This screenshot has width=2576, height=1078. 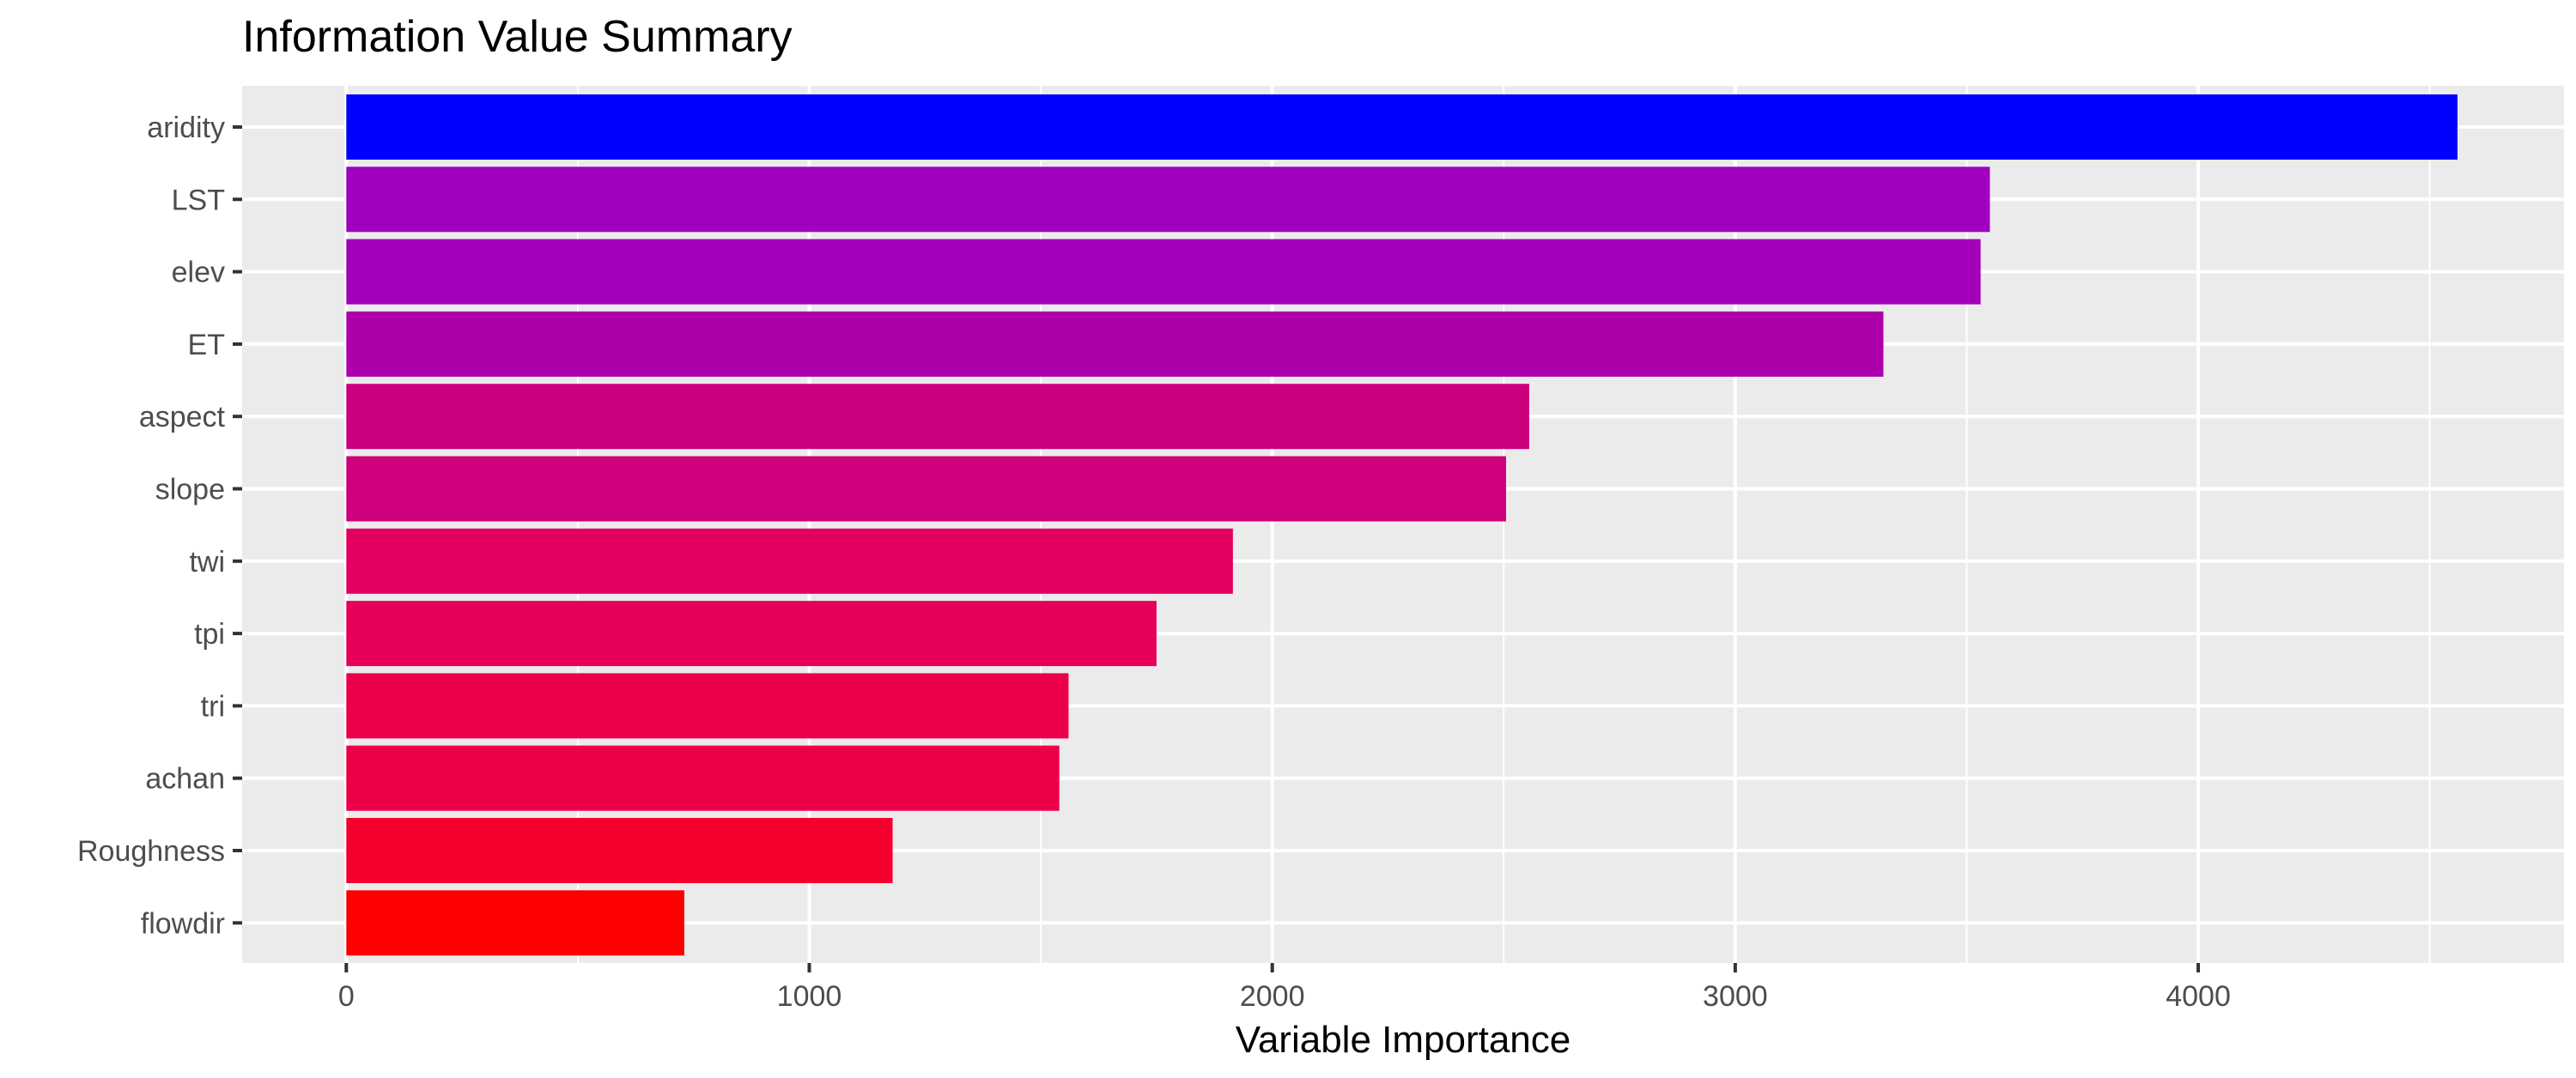 I want to click on y-tick-label: flowdir, so click(x=183, y=924).